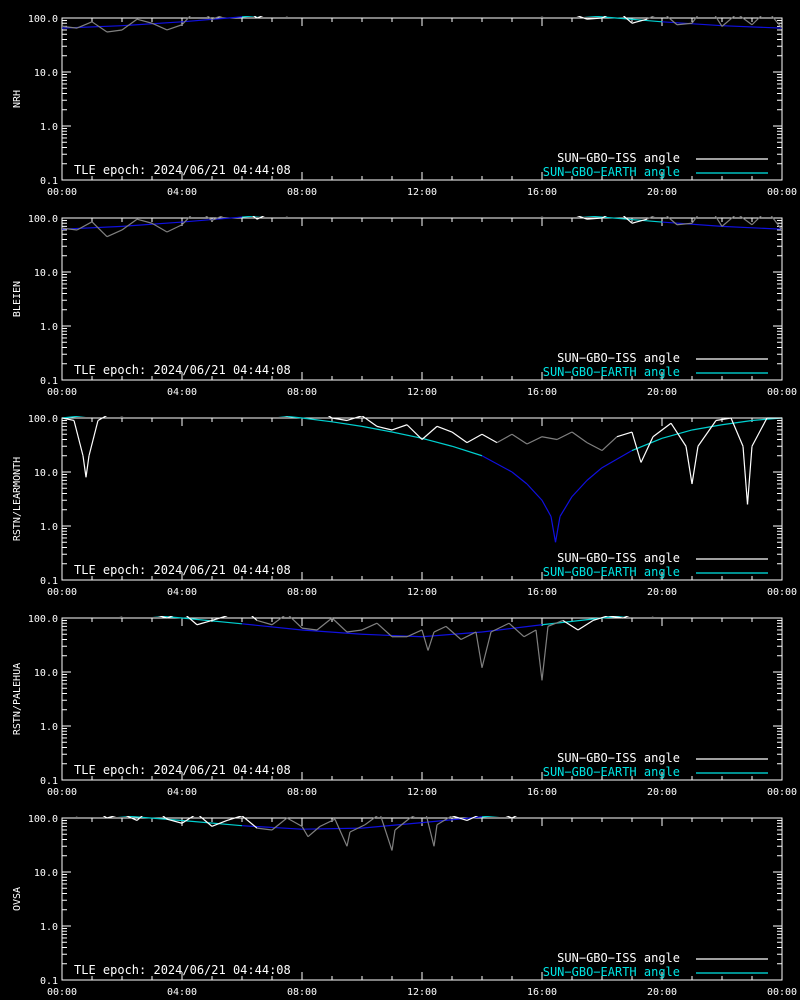  I want to click on y-tick-label: 10.0, so click(46, 873).